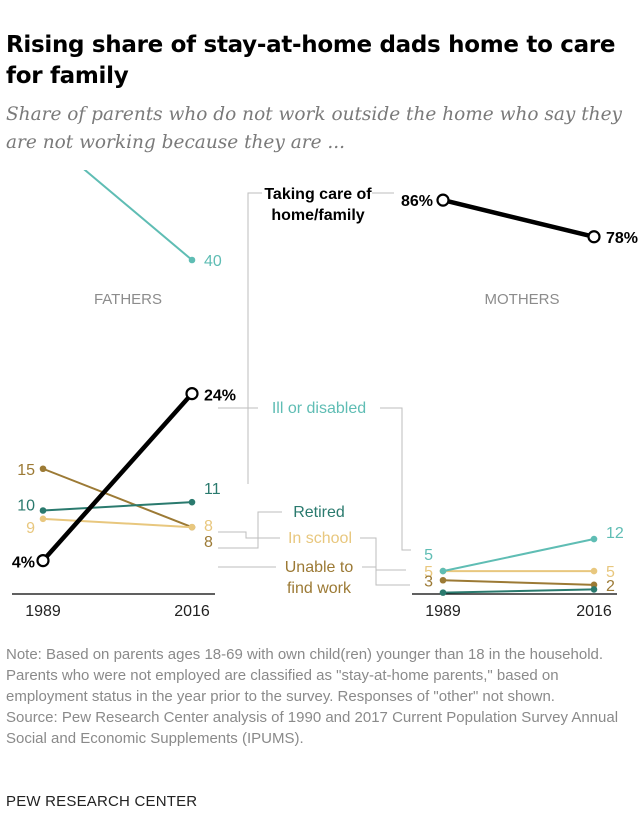 The image size is (640, 839). I want to click on category-label-retired: Retired, so click(319, 512).